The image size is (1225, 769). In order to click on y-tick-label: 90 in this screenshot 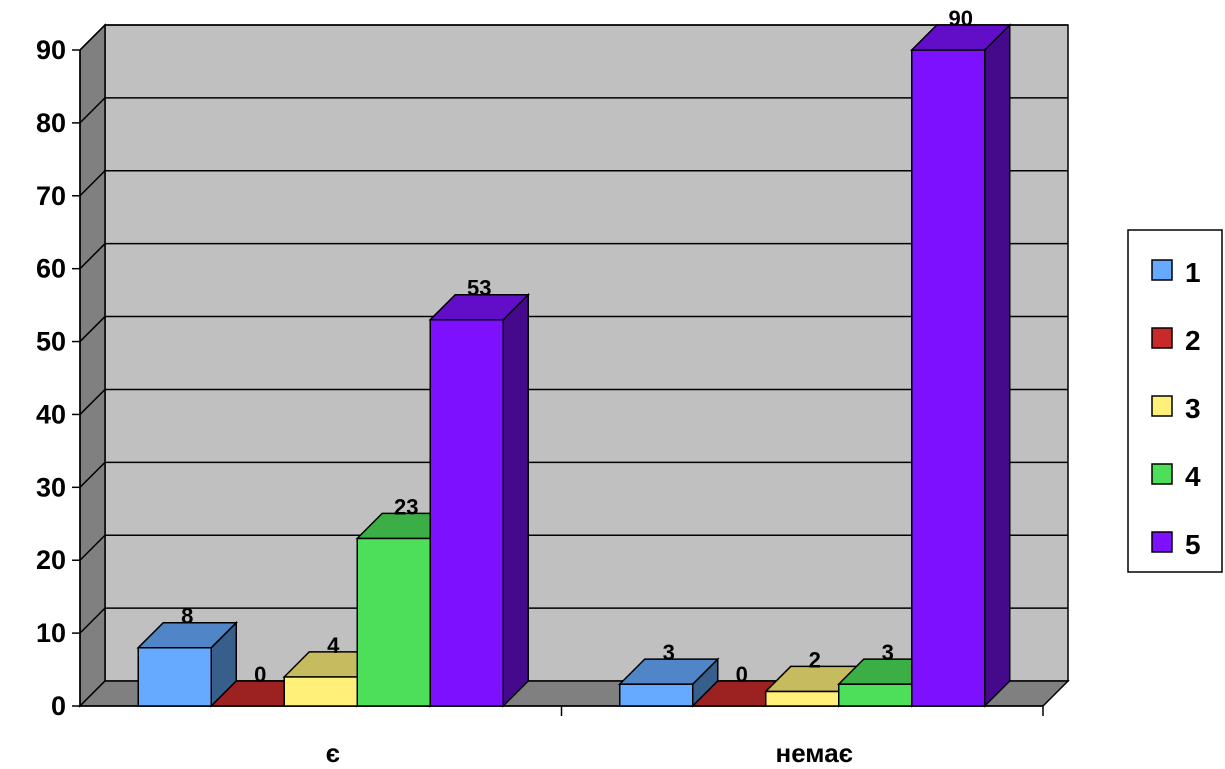, I will do `click(51, 50)`.